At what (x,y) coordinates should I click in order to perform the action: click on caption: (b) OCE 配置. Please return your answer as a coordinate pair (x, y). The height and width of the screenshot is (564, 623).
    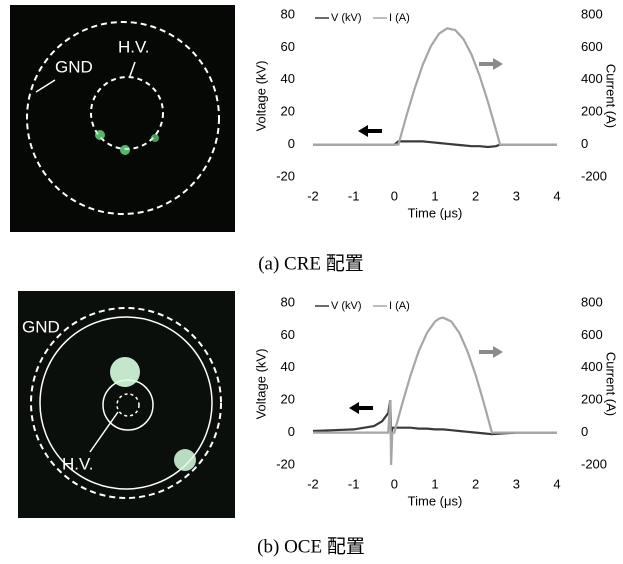
    Looking at the image, I should click on (311, 546).